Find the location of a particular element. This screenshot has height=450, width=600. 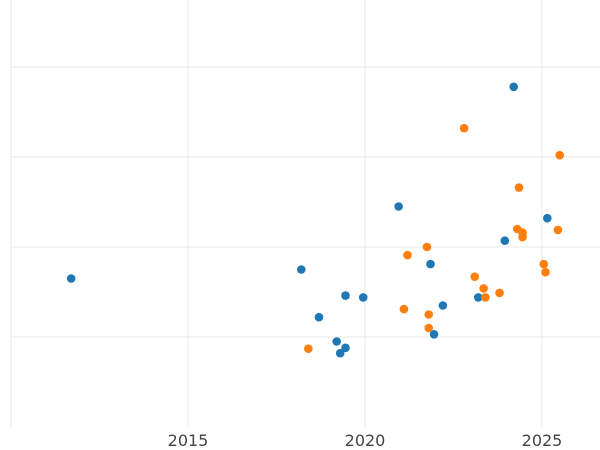

x-tick-label-2015: 2015 is located at coordinates (188, 440).